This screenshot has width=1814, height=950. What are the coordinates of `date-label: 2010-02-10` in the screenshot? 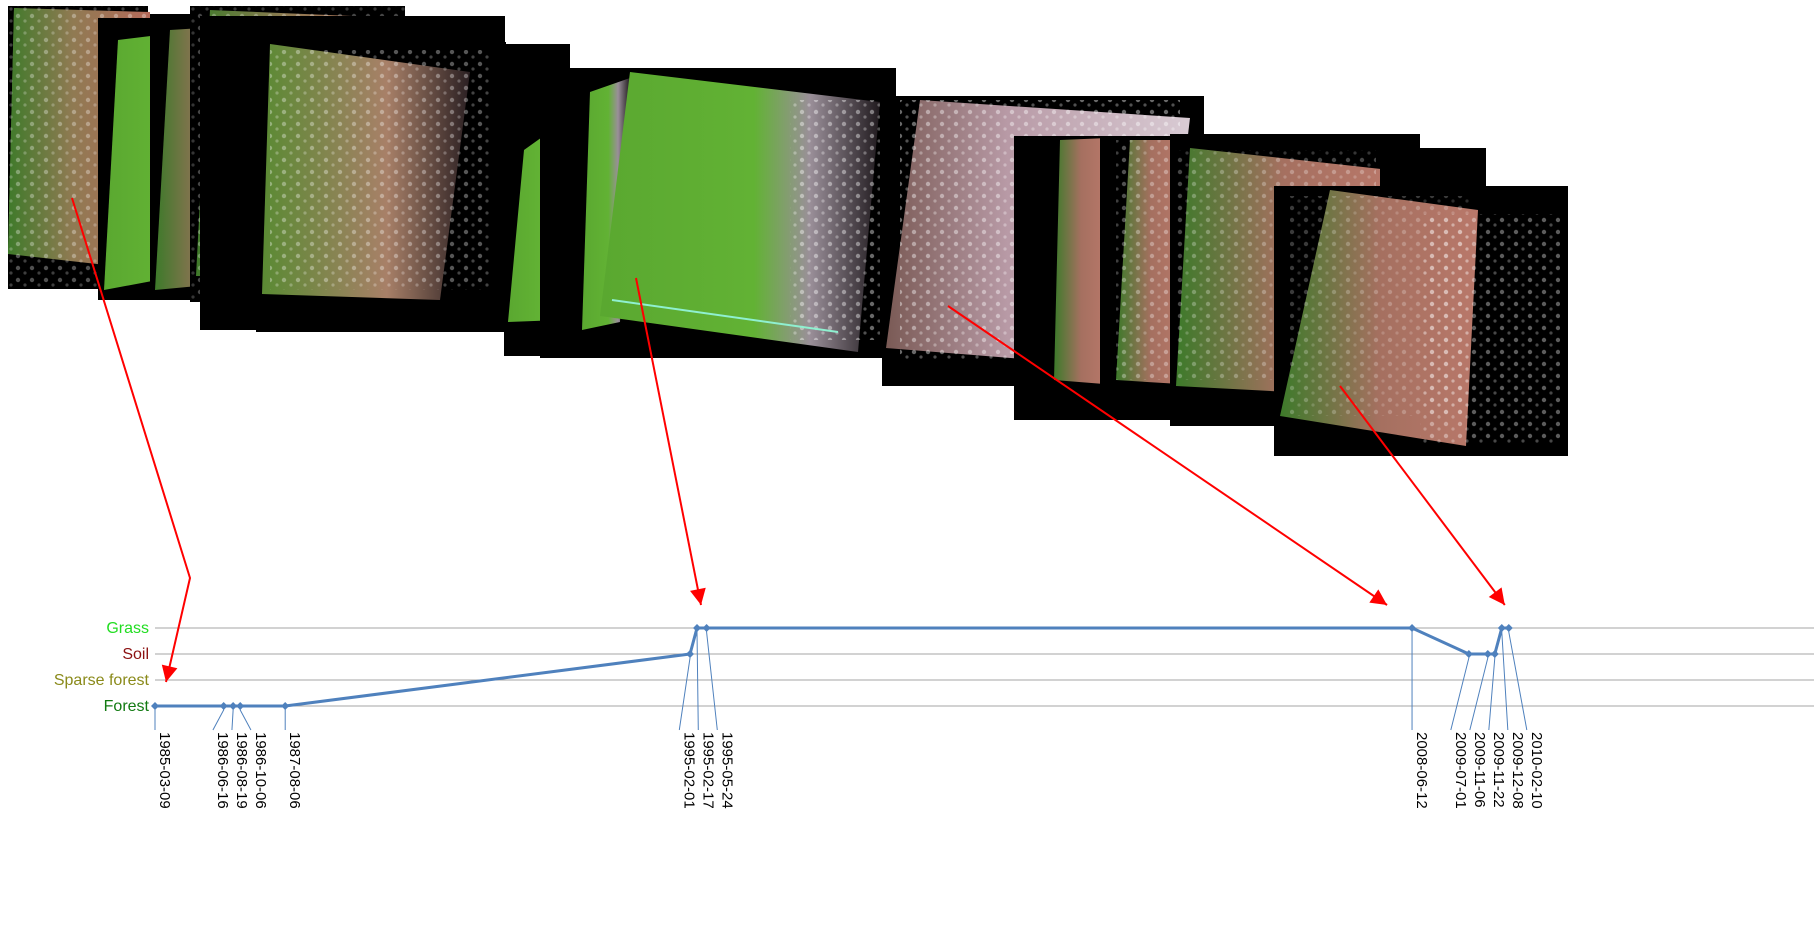 It's located at (1536, 770).